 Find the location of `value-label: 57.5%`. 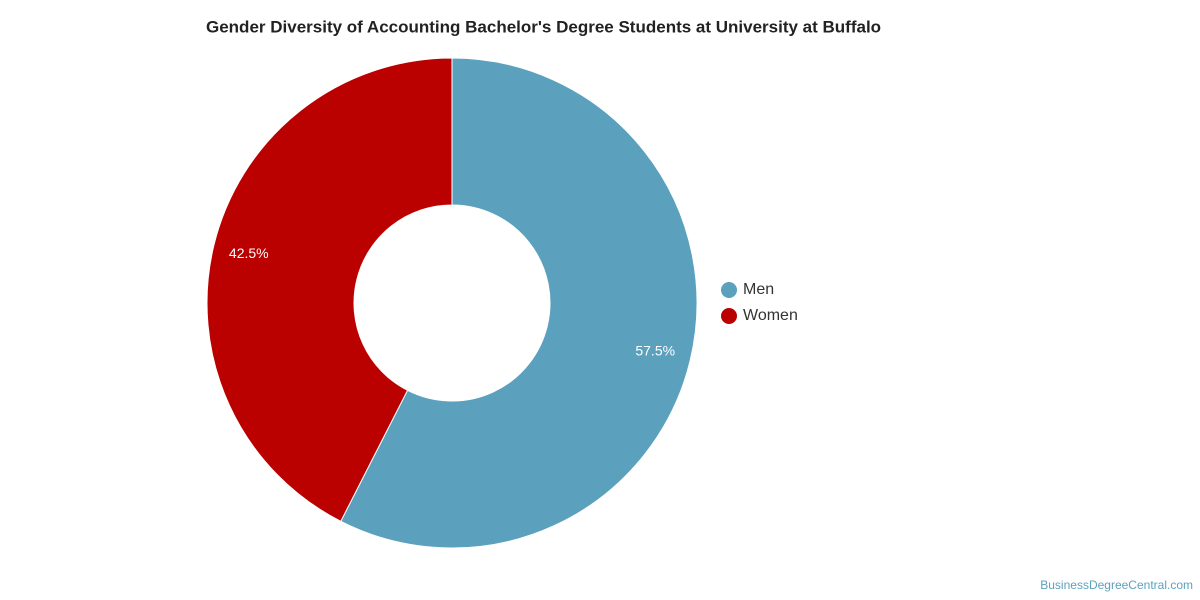

value-label: 57.5% is located at coordinates (655, 350).